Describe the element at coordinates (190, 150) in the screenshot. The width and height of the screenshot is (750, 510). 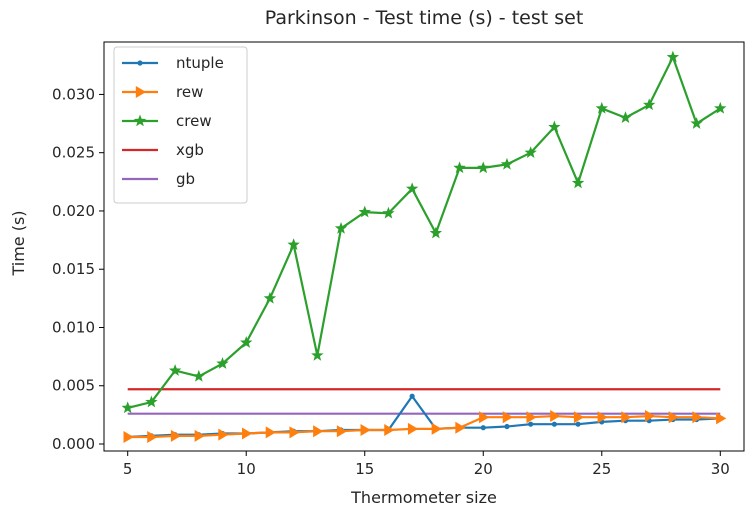
I see `legend-label: xgb` at that location.